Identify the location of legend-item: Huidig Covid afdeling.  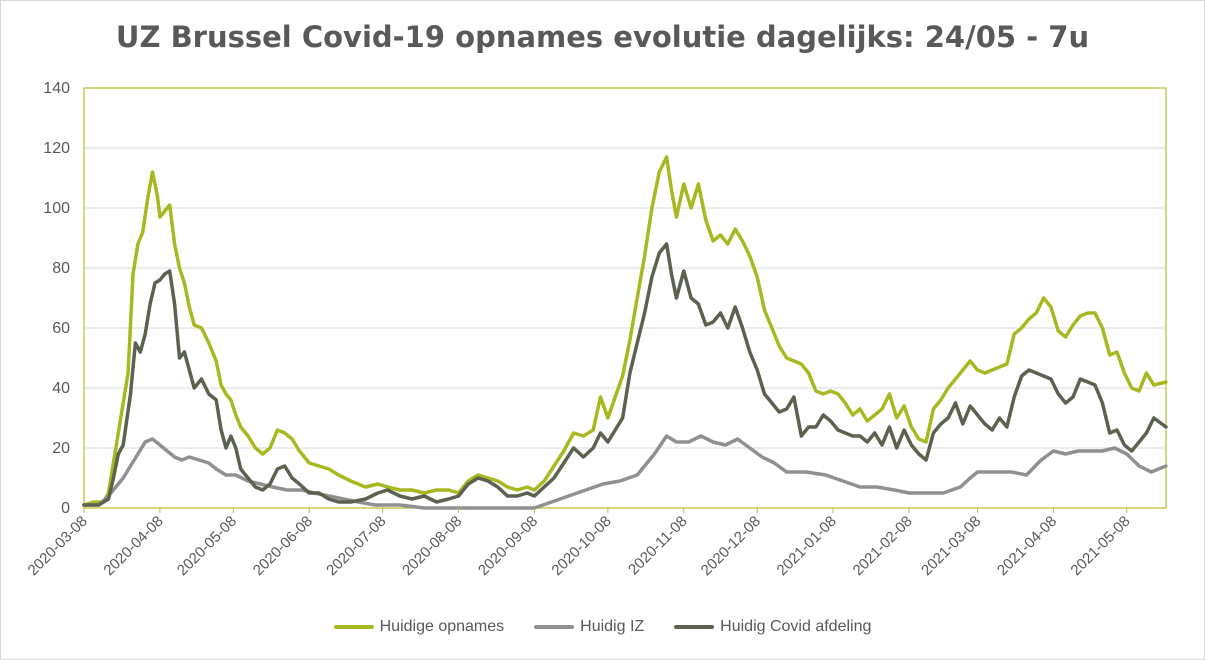
(772, 627).